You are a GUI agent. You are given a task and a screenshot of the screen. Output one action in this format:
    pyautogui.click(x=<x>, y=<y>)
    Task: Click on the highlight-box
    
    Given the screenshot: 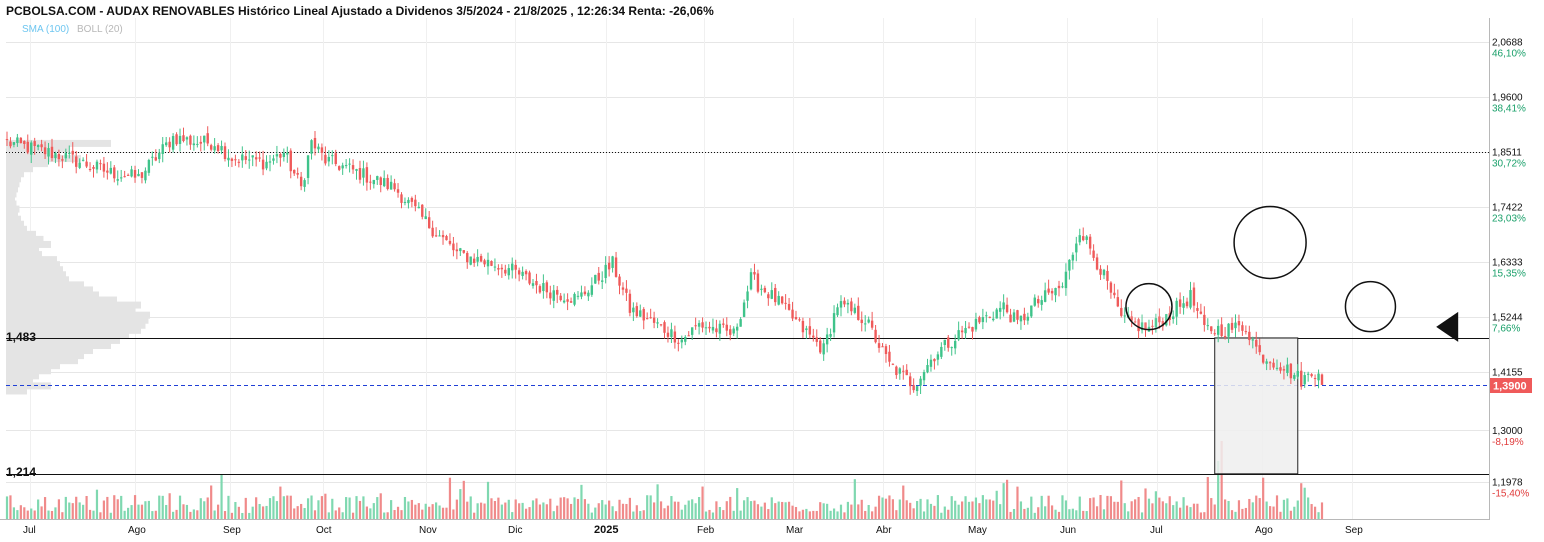 What is the action you would take?
    pyautogui.click(x=1256, y=406)
    